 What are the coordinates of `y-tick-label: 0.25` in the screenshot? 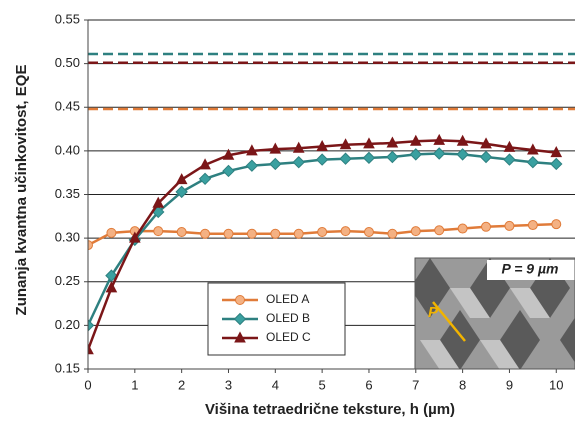 It's located at (67, 280).